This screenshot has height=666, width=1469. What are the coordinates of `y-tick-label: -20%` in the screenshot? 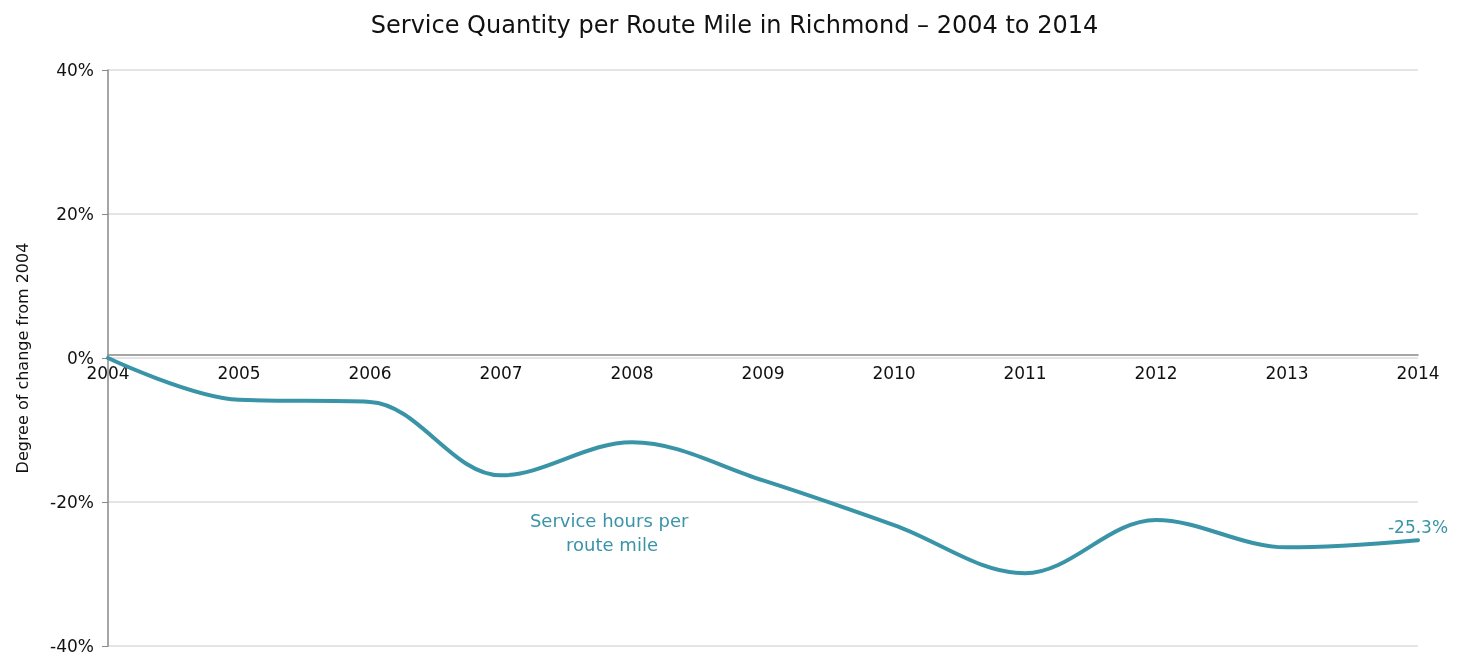 It's located at (72, 502).